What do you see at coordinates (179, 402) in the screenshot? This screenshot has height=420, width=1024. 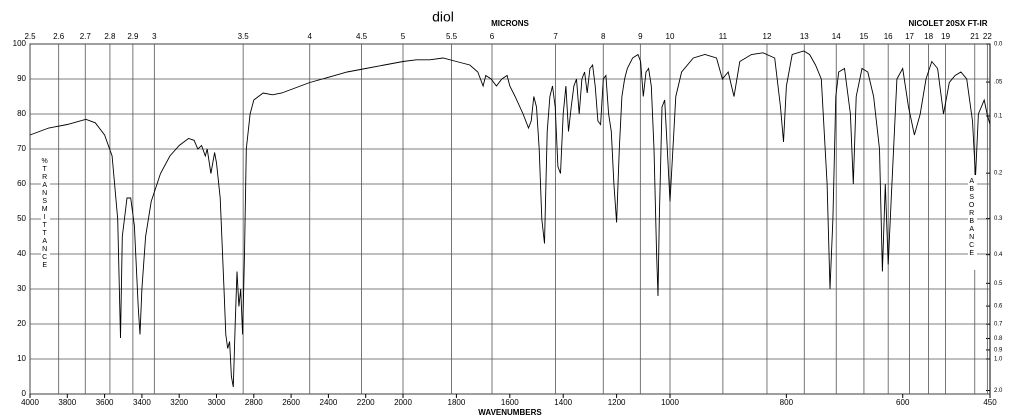 I see `x-tick-label: 3200` at bounding box center [179, 402].